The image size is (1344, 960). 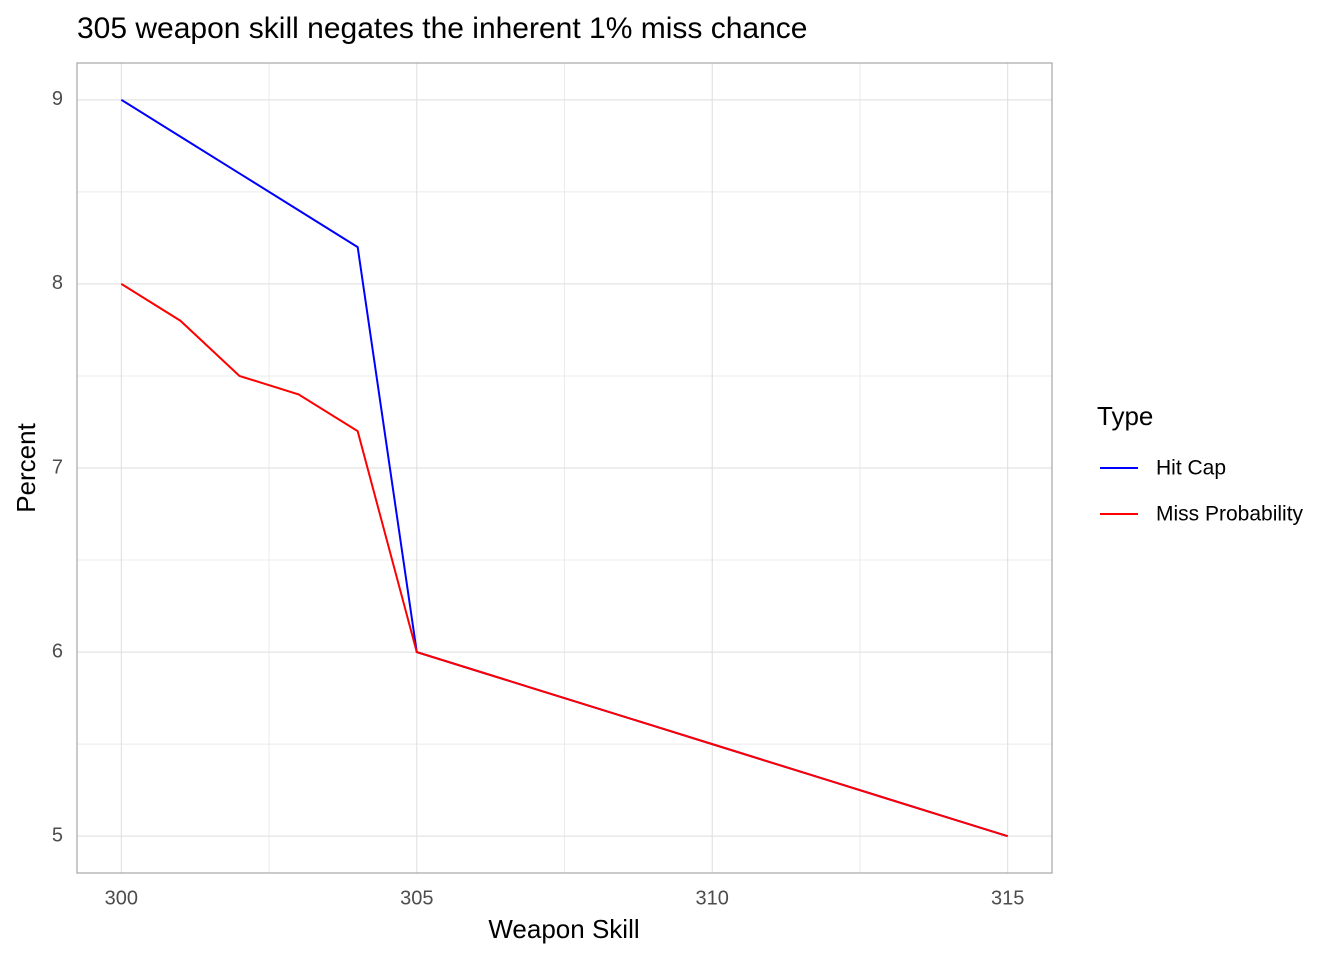 I want to click on x-tick-label: 305, so click(x=416, y=898).